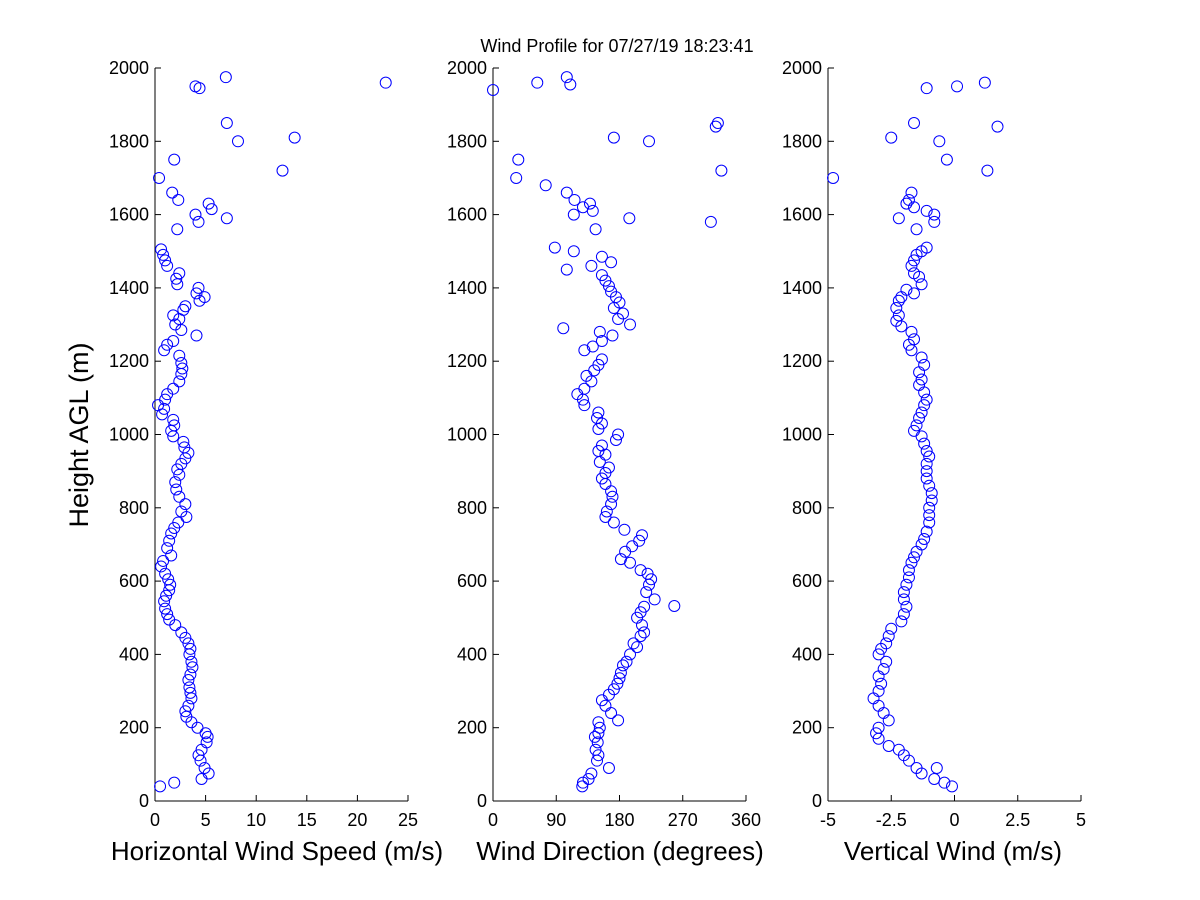 Image resolution: width=1200 pixels, height=900 pixels. Describe the element at coordinates (129, 361) in the screenshot. I see `speed-y-tick-label: 1200` at that location.